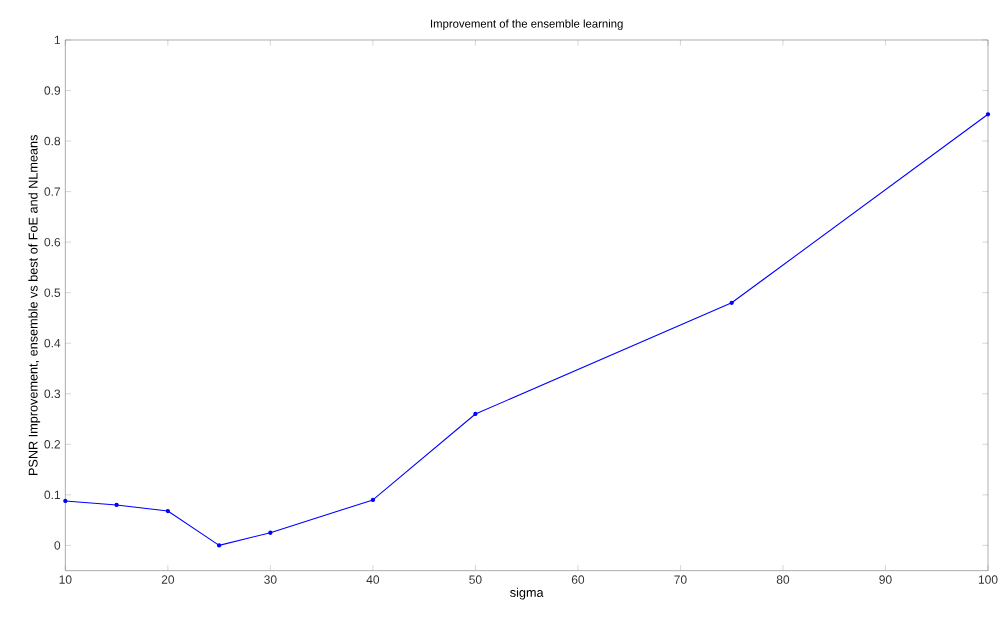 The height and width of the screenshot is (620, 1006). Describe the element at coordinates (52, 394) in the screenshot. I see `y-tick-label: 0.3` at that location.